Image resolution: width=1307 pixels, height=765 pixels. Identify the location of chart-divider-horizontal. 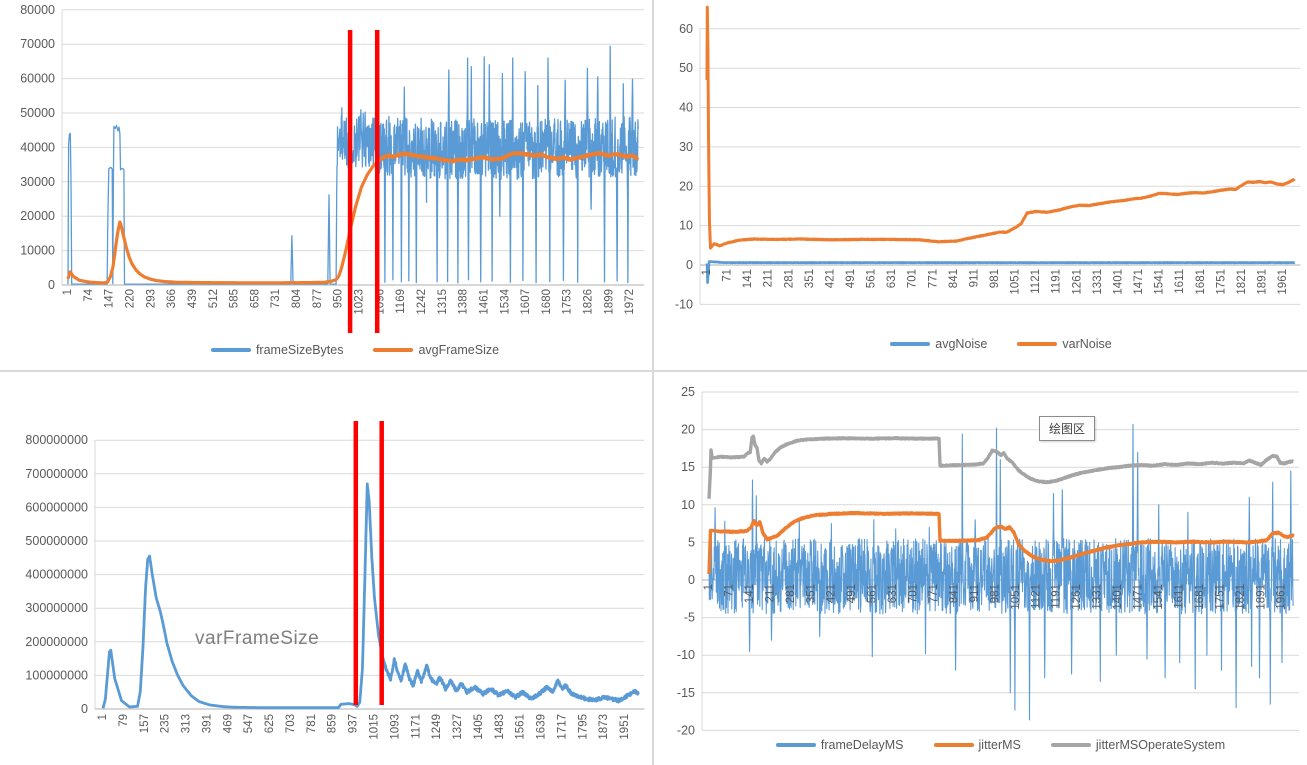
(653, 371).